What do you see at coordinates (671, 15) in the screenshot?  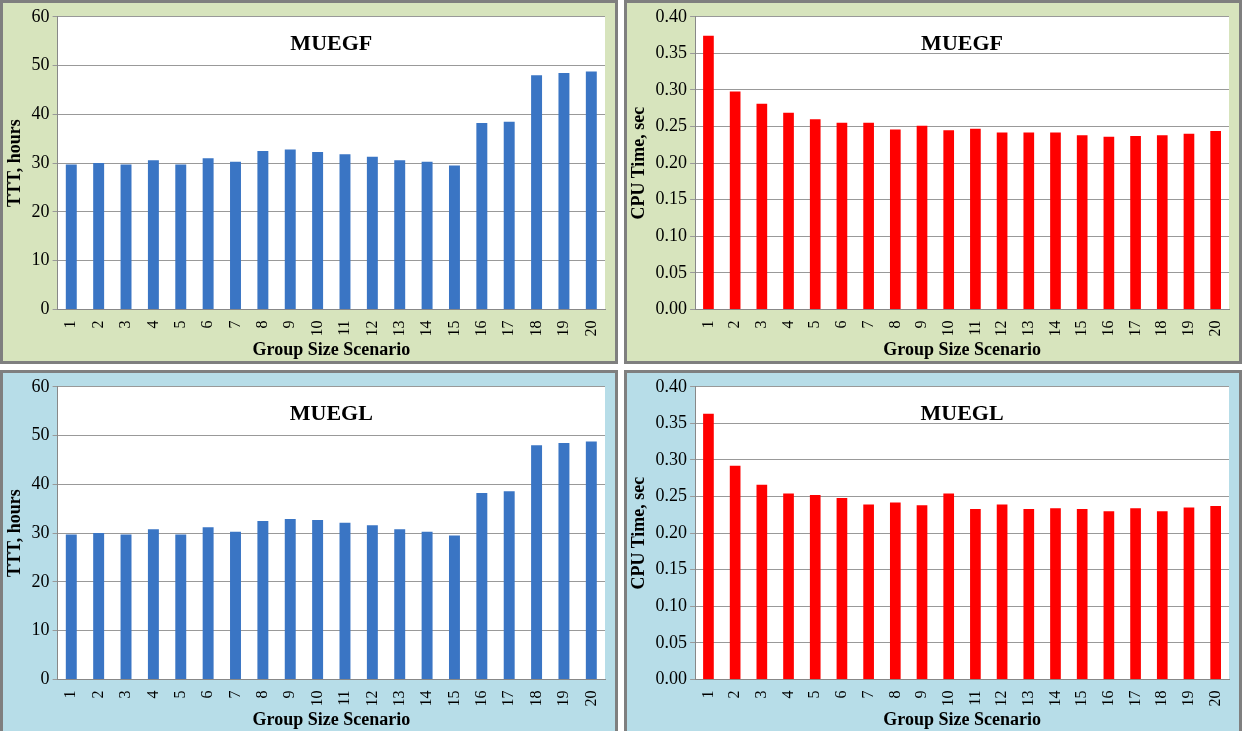 I see `y-tick-label: 0.40` at bounding box center [671, 15].